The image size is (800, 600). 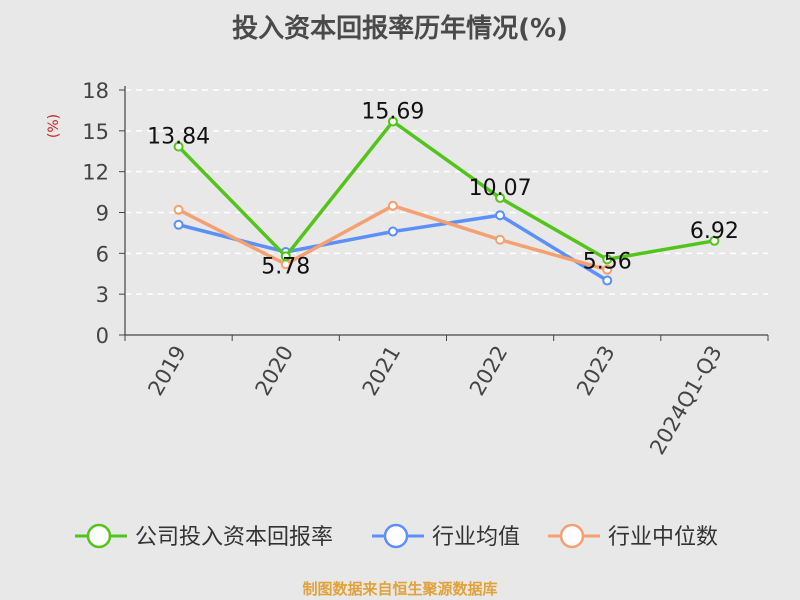 I want to click on data-label: 5.78, so click(x=285, y=266).